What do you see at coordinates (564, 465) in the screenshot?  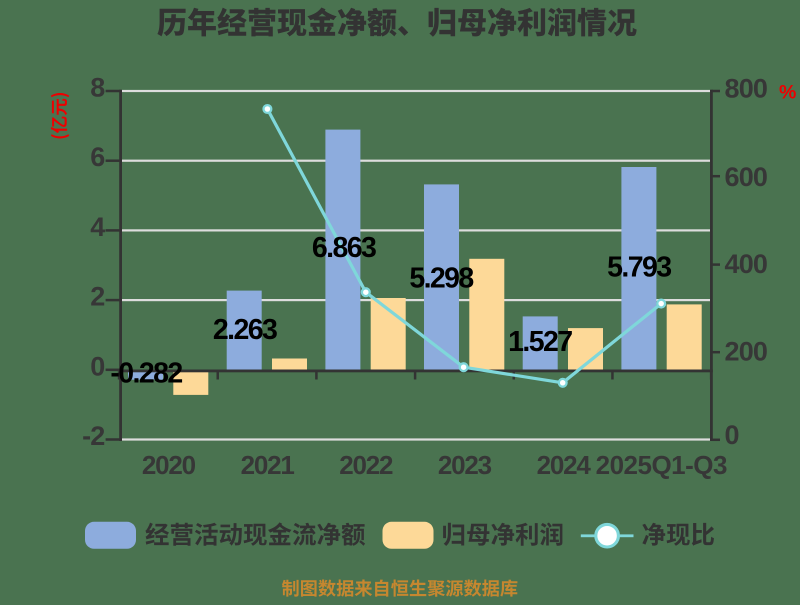 I see `svg-text: 2024` at bounding box center [564, 465].